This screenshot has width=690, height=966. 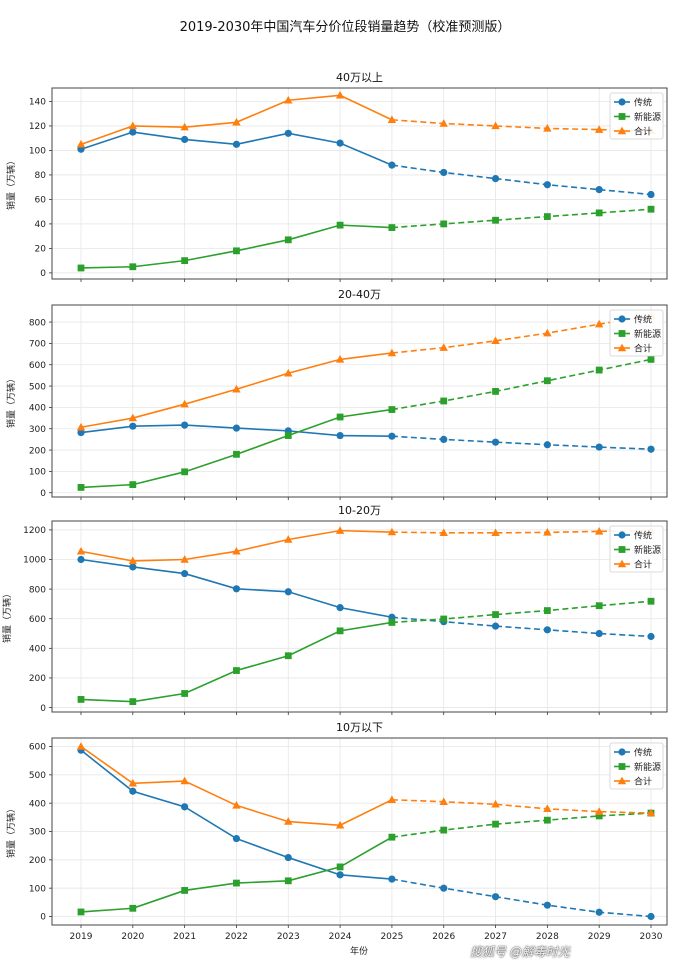 What do you see at coordinates (359, 77) in the screenshot?
I see `panel-title-40w-plus: 40万以上` at bounding box center [359, 77].